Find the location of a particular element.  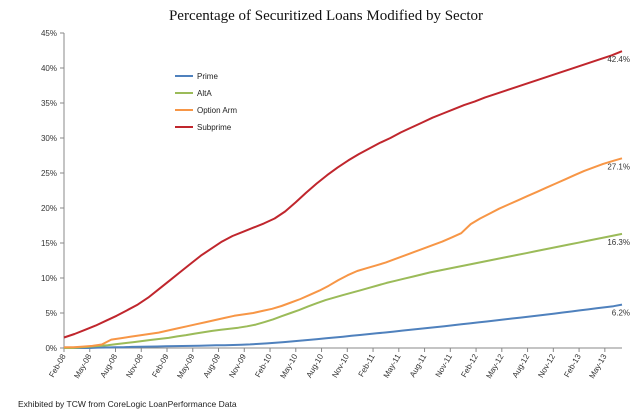

x-tick-label: Feb-12 is located at coordinates (469, 365).